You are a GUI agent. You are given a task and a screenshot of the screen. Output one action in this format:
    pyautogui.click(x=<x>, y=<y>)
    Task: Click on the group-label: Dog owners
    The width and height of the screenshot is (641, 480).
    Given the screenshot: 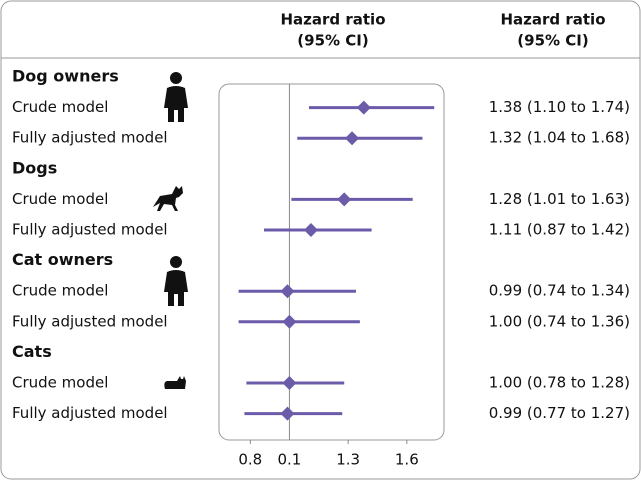 What is the action you would take?
    pyautogui.click(x=65, y=76)
    